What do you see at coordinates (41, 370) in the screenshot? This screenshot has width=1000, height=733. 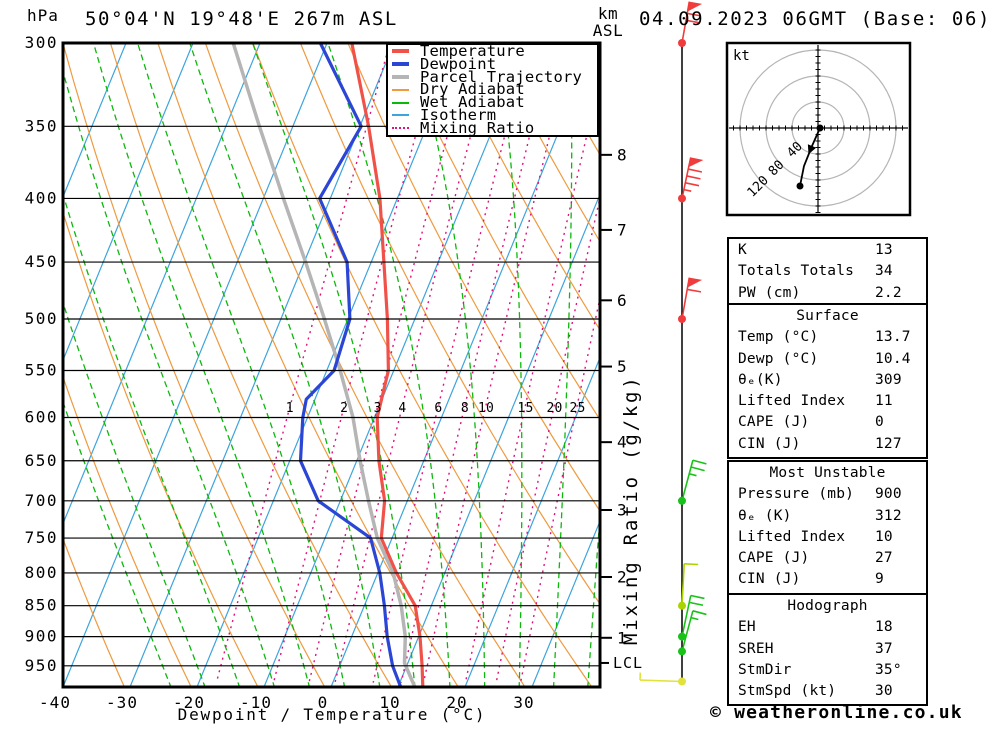 I see `svg-text: 550` at bounding box center [41, 370].